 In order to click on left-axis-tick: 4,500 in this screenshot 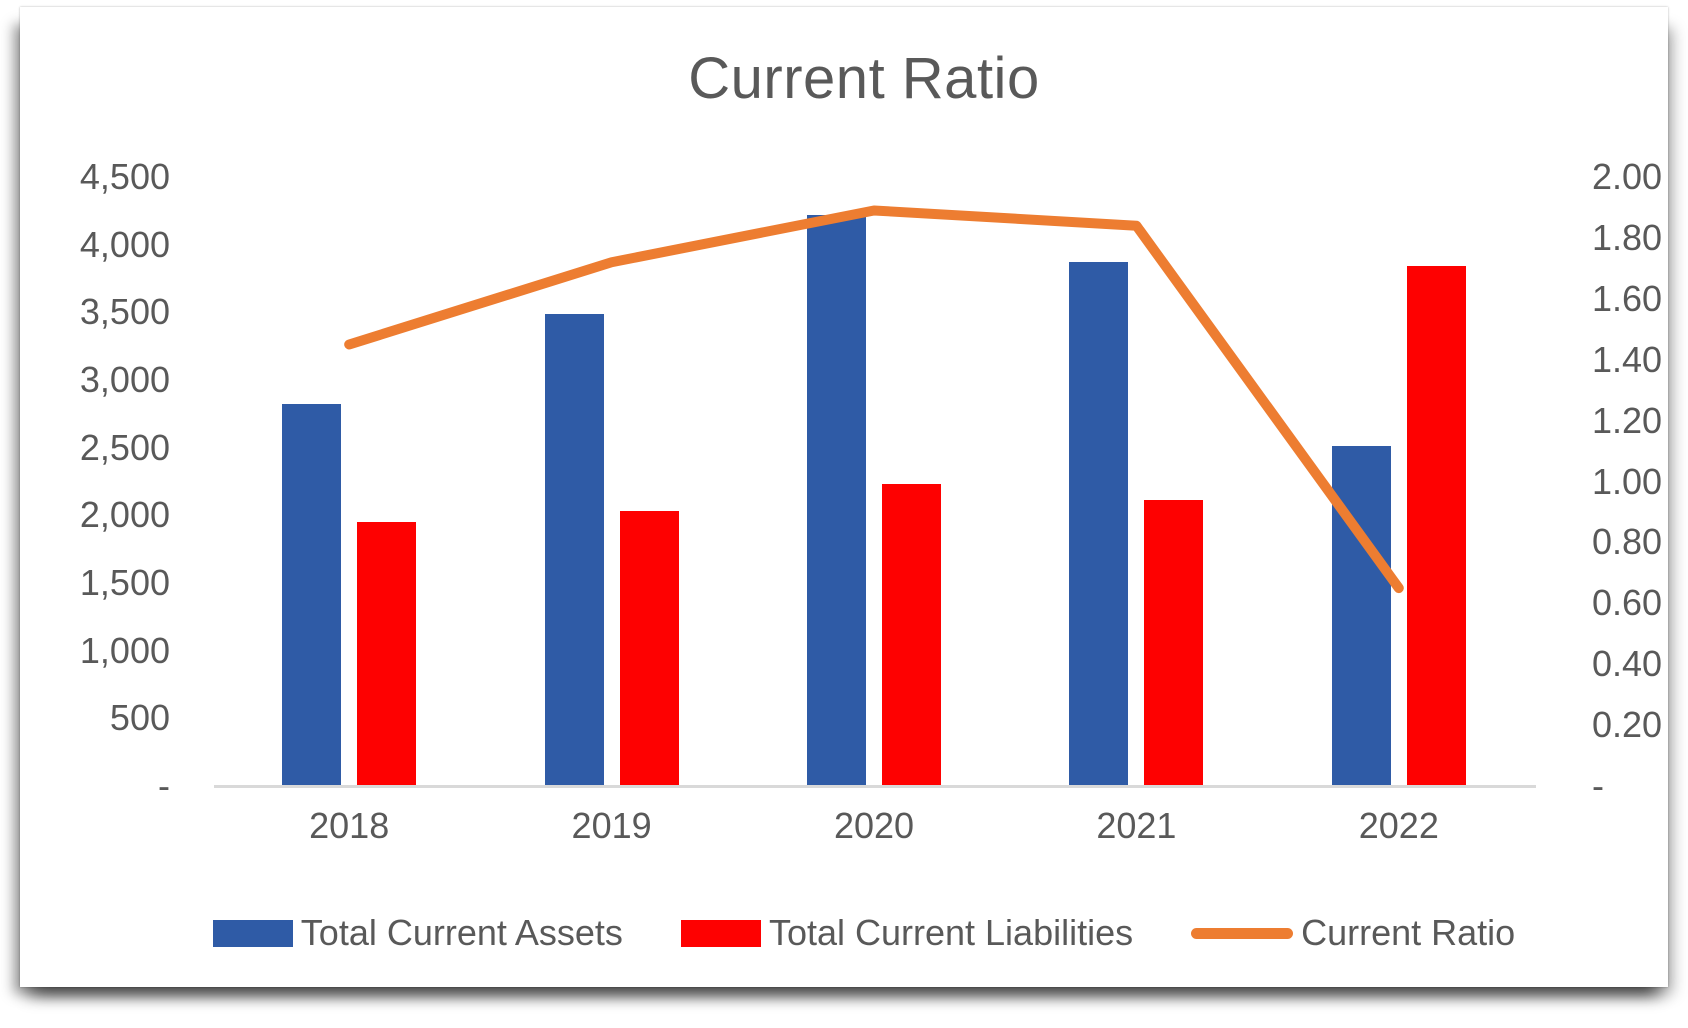, I will do `click(124, 176)`.